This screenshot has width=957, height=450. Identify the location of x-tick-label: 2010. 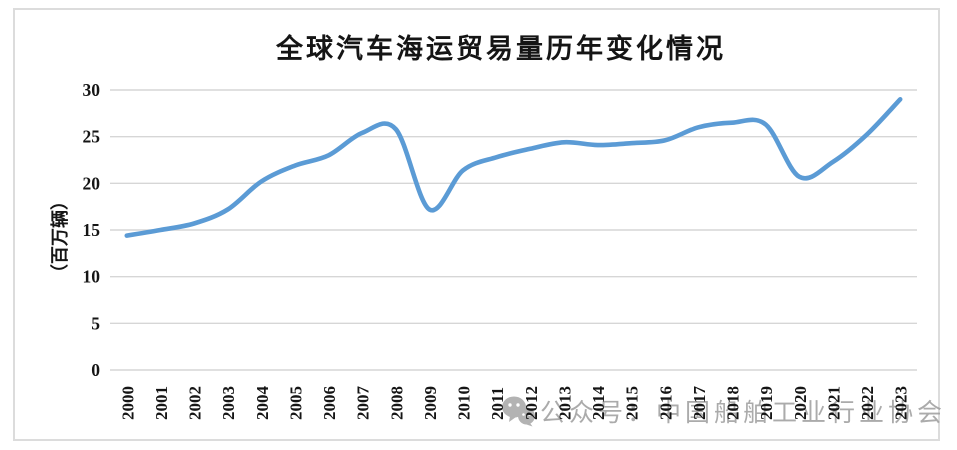
(464, 403).